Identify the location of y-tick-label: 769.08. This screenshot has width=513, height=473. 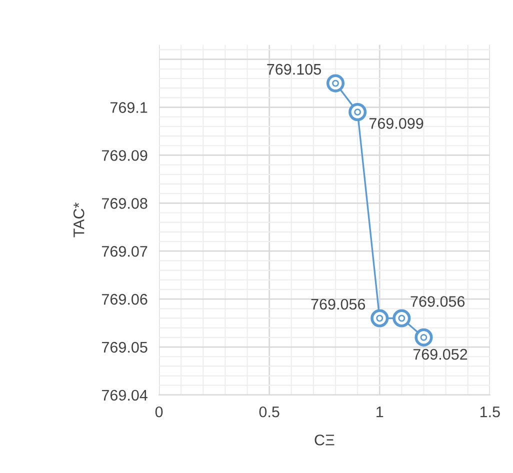
(125, 203).